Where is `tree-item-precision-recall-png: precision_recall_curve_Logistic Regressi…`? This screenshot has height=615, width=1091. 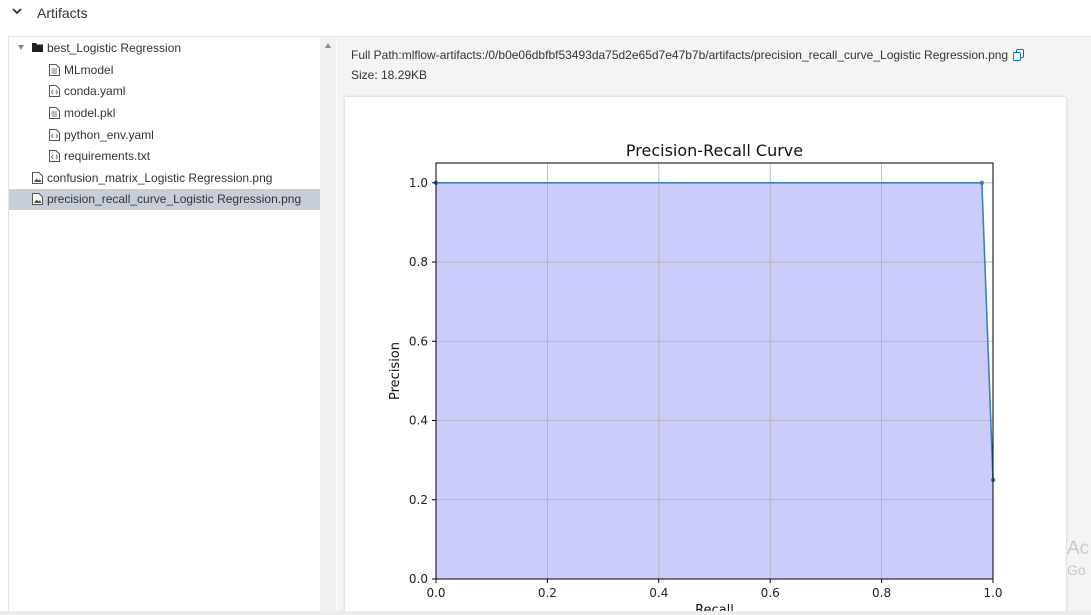 tree-item-precision-recall-png: precision_recall_curve_Logistic Regressi… is located at coordinates (165, 199).